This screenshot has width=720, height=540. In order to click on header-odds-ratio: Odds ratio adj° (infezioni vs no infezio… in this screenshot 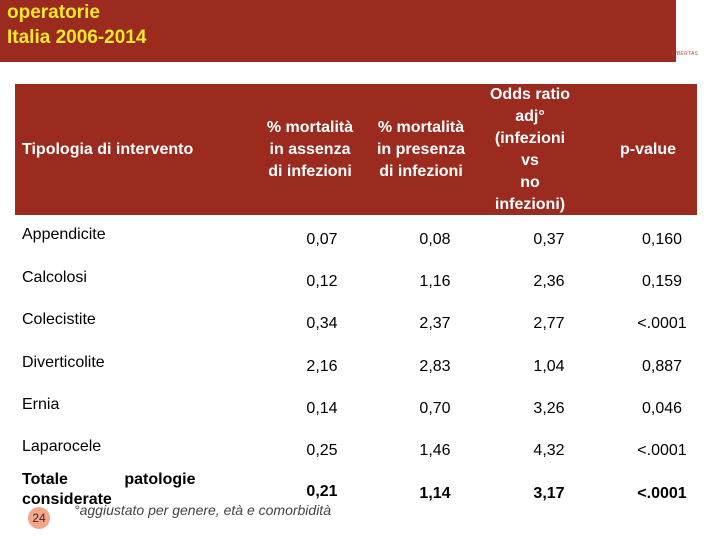, I will do `click(529, 149)`.